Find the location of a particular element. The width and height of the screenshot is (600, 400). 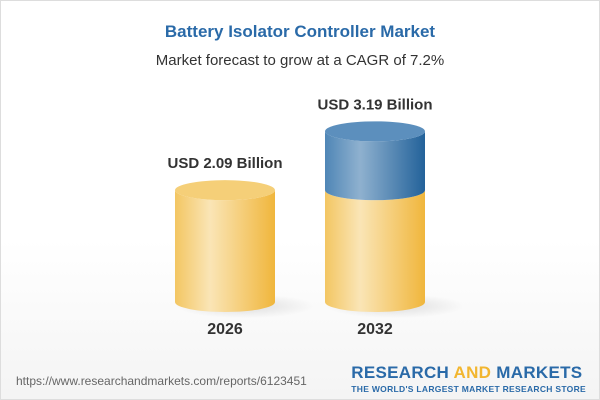

bar-top-2026 is located at coordinates (225, 190).